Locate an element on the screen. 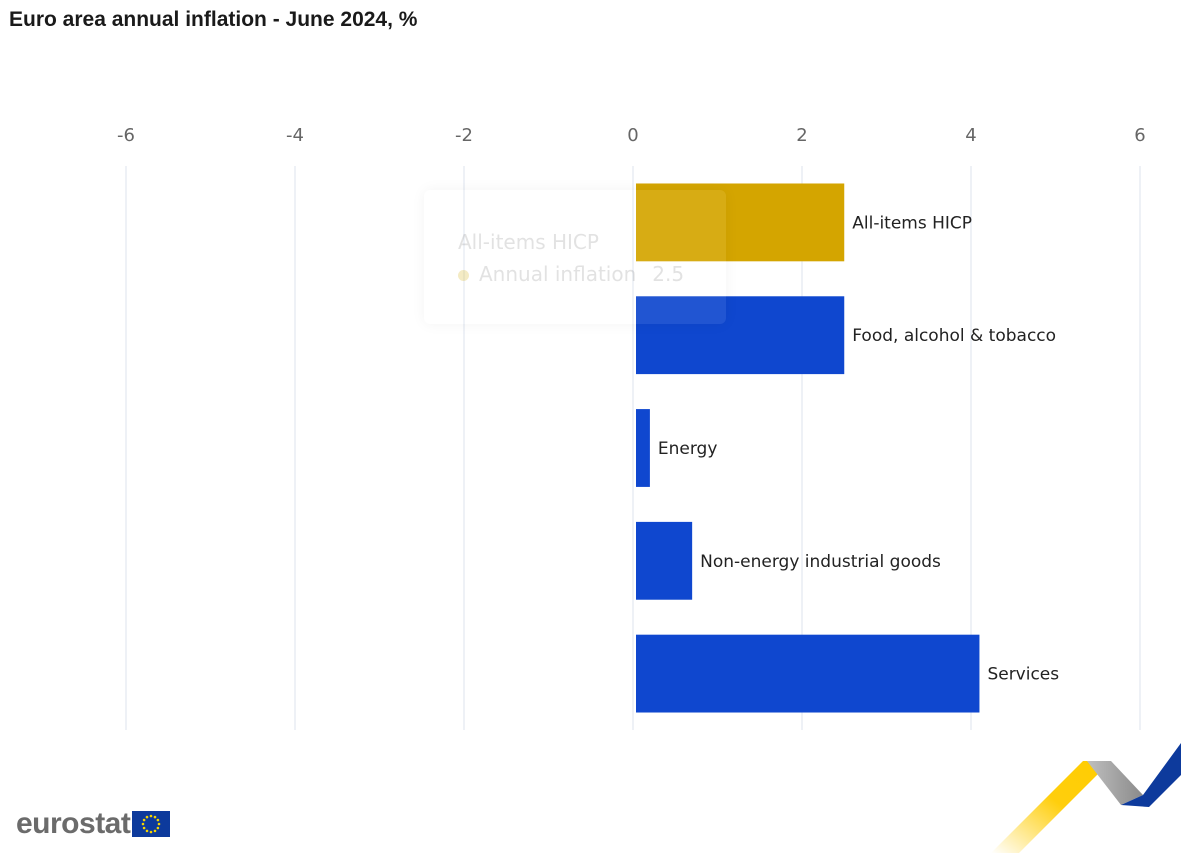 This screenshot has height=853, width=1181. category-label: All-items HICP is located at coordinates (912, 223).